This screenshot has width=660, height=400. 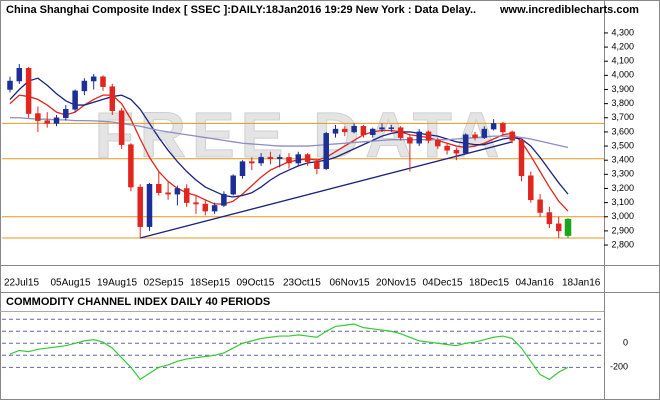 I want to click on source-label: www.incrediblecharts.com, so click(x=569, y=10).